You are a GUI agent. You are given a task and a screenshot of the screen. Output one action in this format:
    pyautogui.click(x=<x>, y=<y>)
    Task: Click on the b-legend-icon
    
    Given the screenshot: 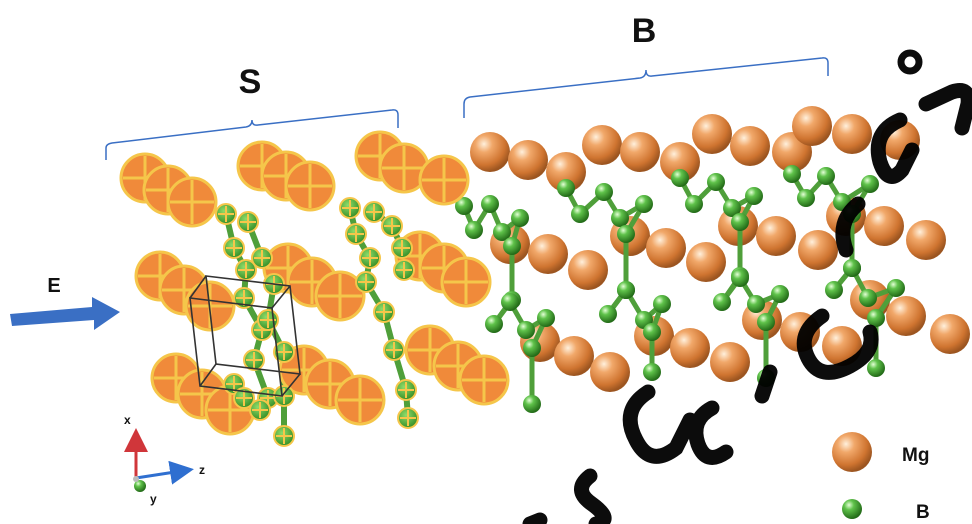 What is the action you would take?
    pyautogui.click(x=852, y=509)
    